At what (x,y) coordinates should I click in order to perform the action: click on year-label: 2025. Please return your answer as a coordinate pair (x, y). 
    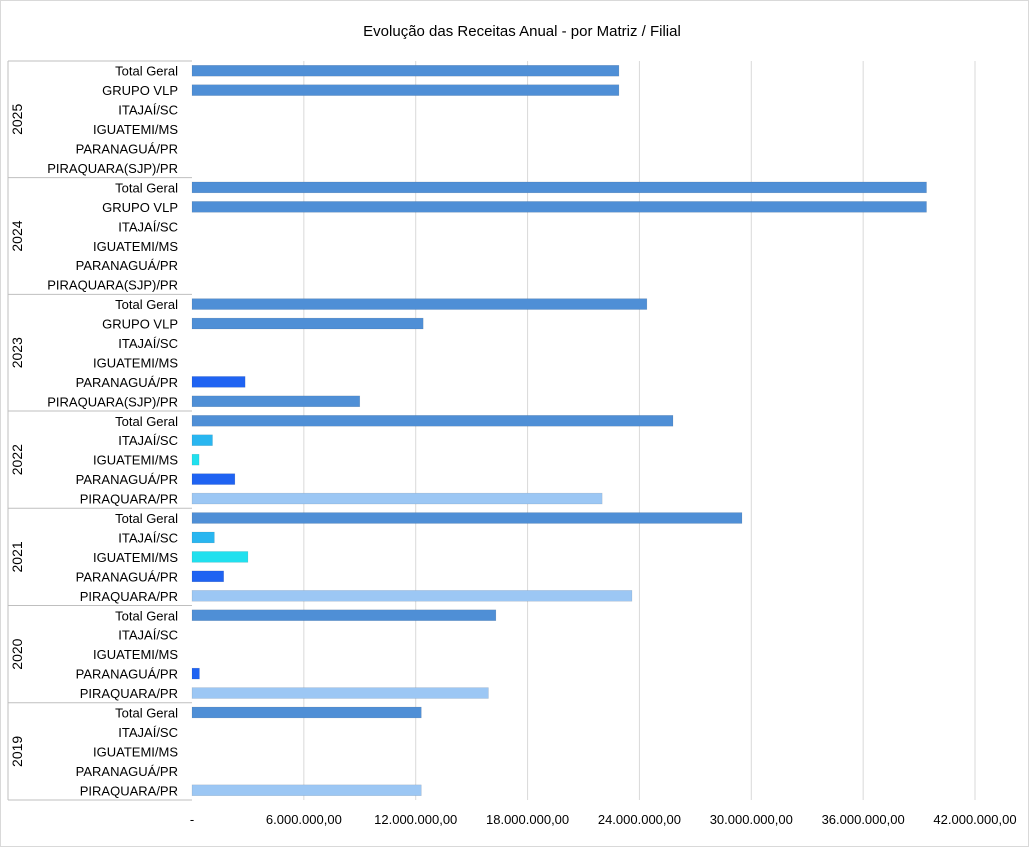
    Looking at the image, I should click on (17, 119).